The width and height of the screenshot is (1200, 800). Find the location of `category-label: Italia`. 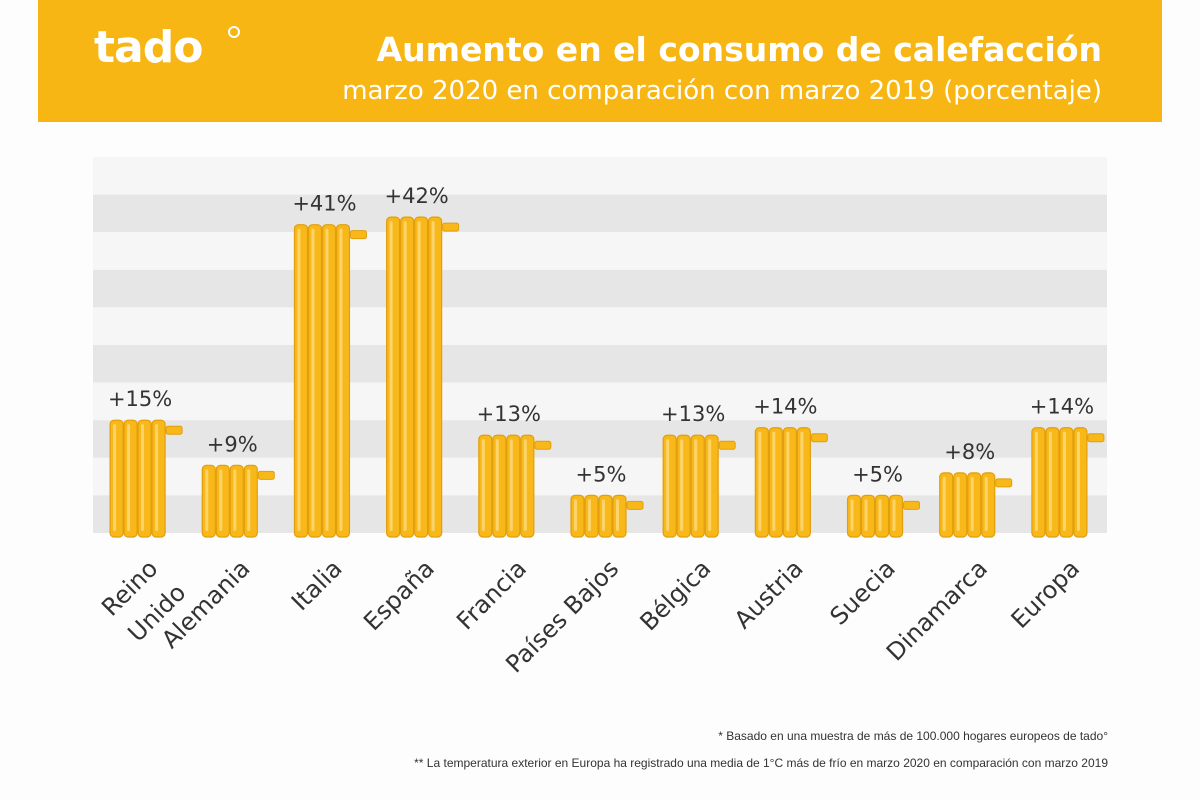

category-label: Italia is located at coordinates (317, 585).